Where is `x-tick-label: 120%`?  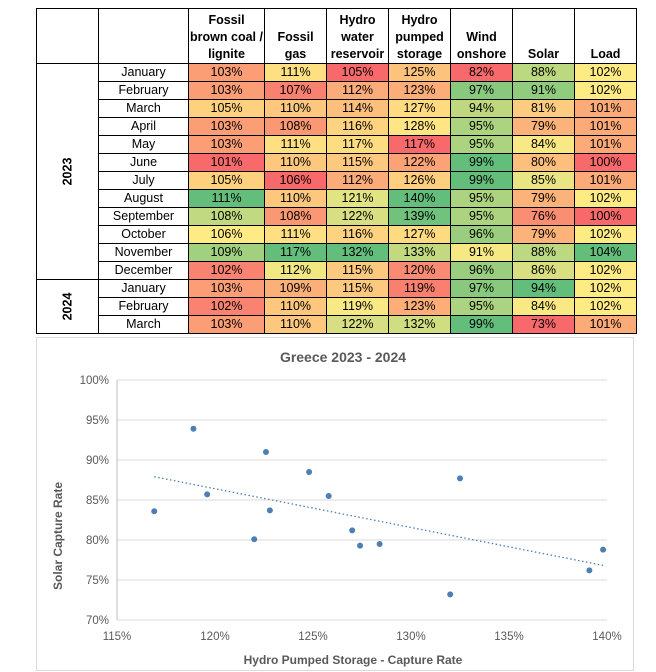
x-tick-label: 120% is located at coordinates (214, 637).